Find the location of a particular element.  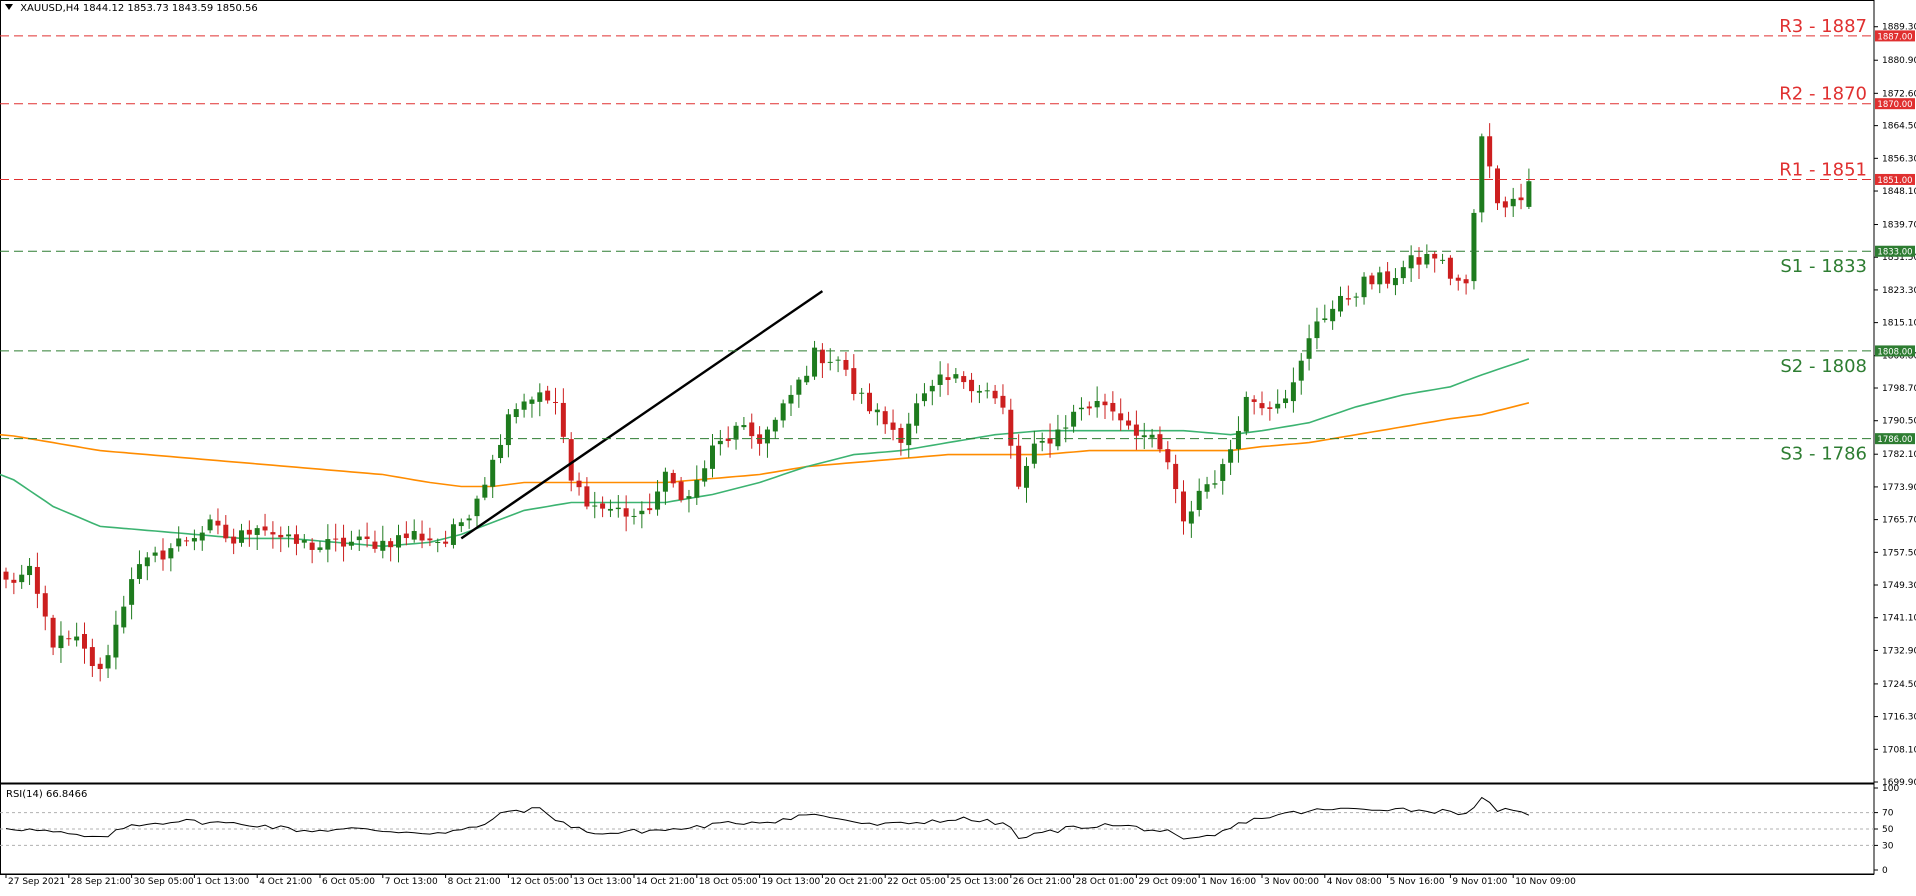

rsi-line is located at coordinates (767, 818).